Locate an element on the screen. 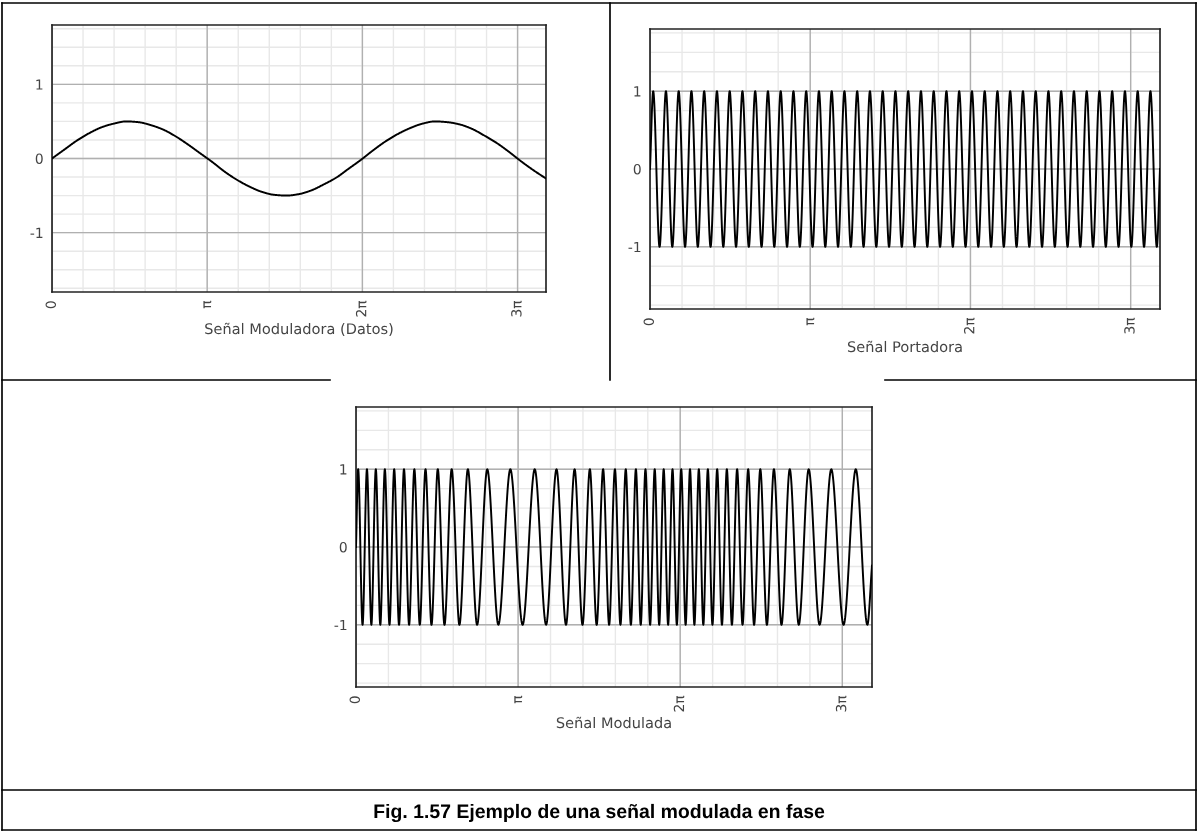  x-axis-title: Señal Portadora is located at coordinates (904, 346).